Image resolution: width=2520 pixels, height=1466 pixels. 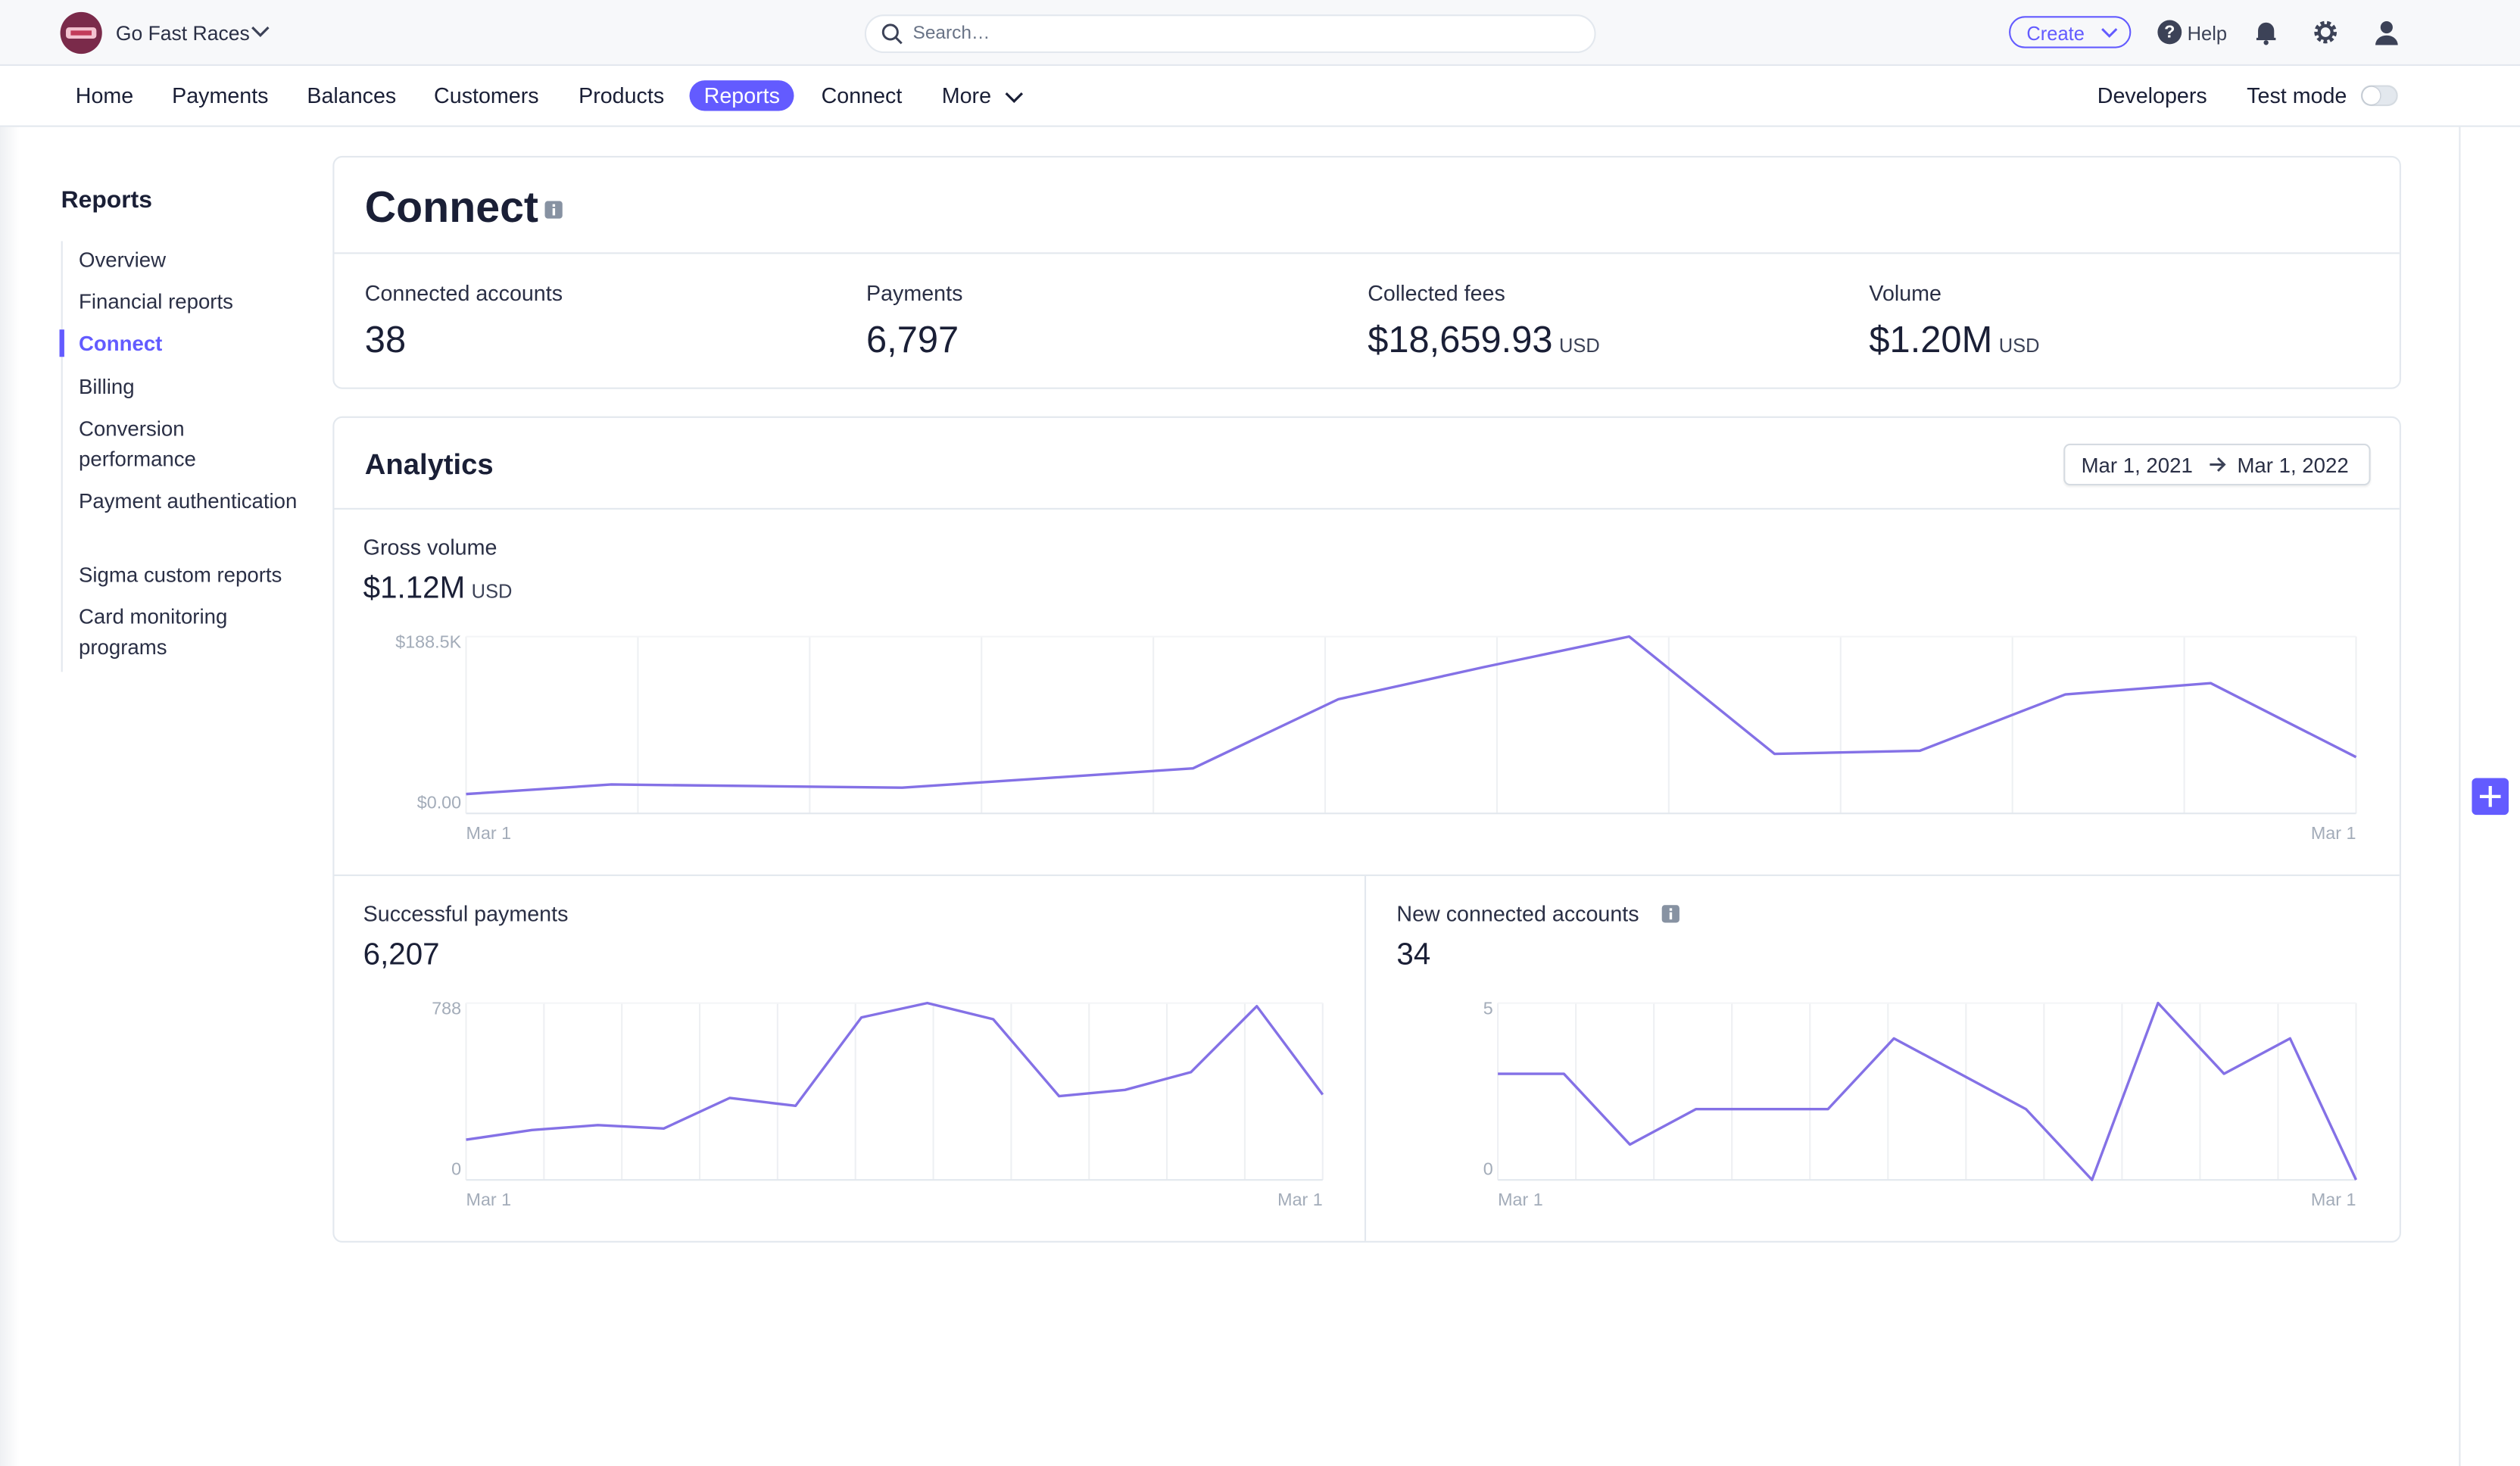 I want to click on stat-label: Payments, so click(x=914, y=293).